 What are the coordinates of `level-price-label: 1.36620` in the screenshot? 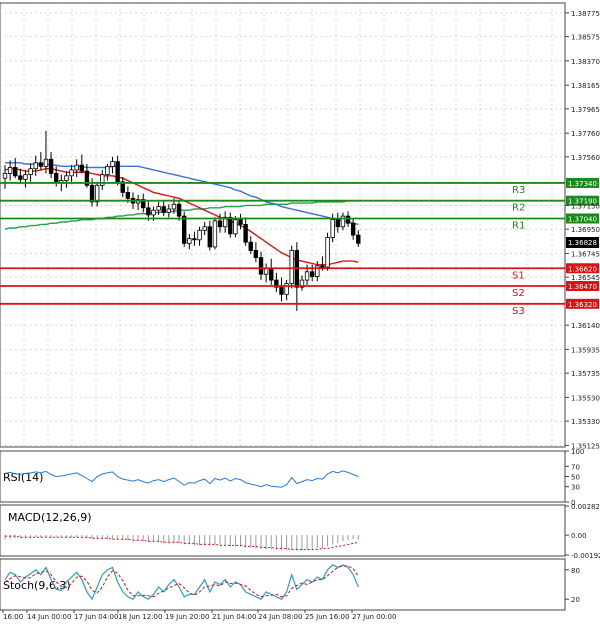 It's located at (582, 269).